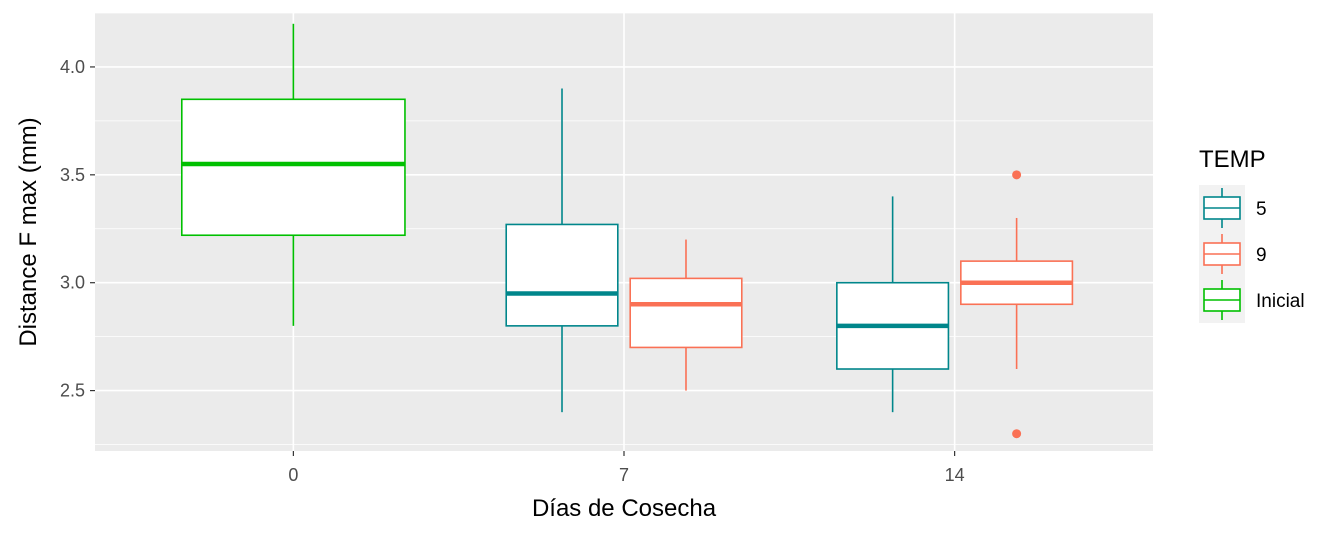 The width and height of the screenshot is (1344, 537). Describe the element at coordinates (1261, 209) in the screenshot. I see `legend-label: 5` at that location.